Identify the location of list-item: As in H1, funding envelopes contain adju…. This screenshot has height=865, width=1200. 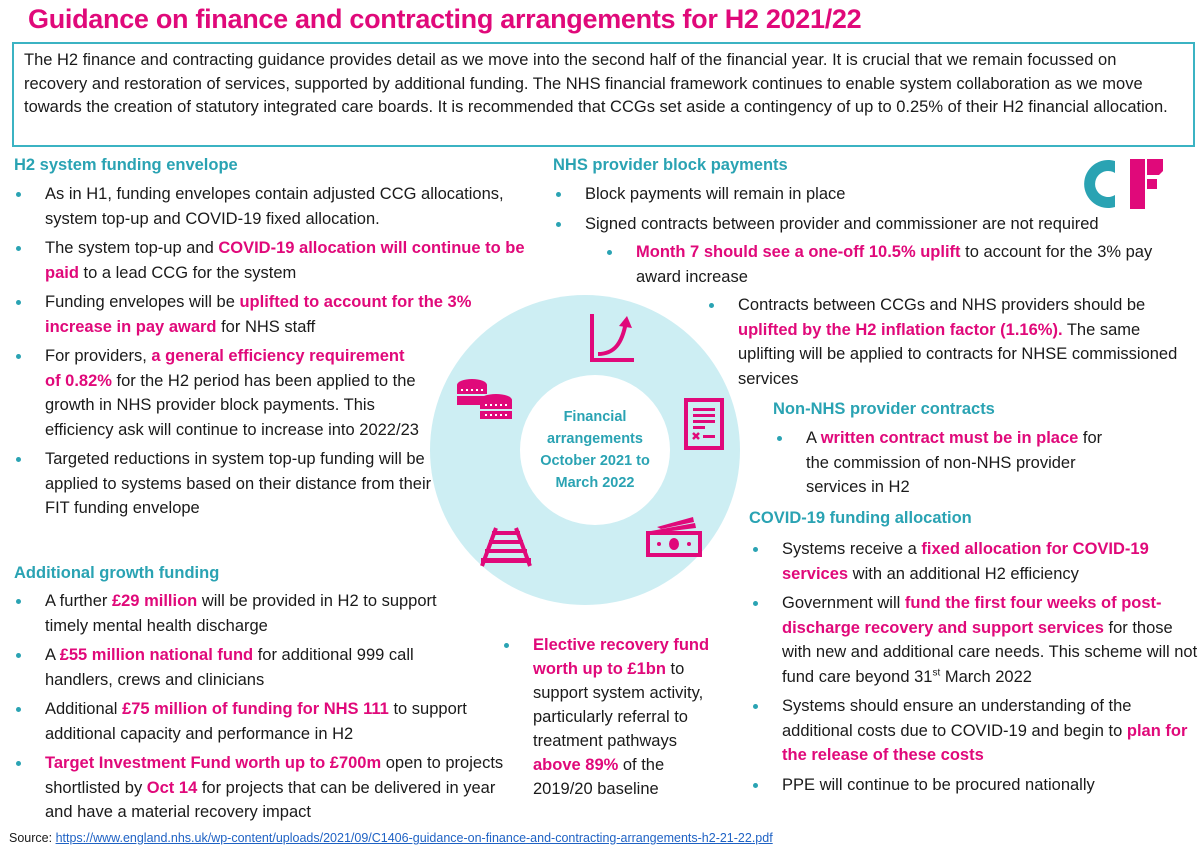
(277, 206).